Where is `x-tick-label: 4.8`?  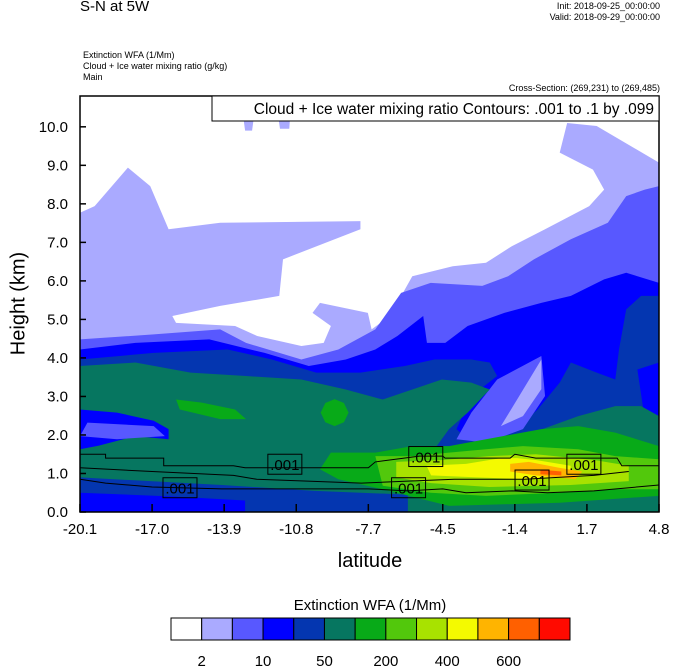
x-tick-label: 4.8 is located at coordinates (659, 529).